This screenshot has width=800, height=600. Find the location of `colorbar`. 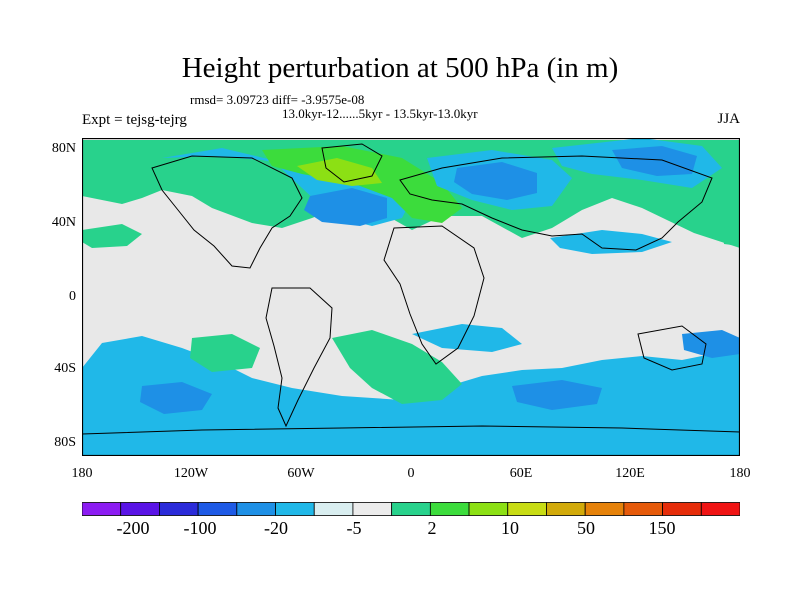

colorbar is located at coordinates (411, 509).